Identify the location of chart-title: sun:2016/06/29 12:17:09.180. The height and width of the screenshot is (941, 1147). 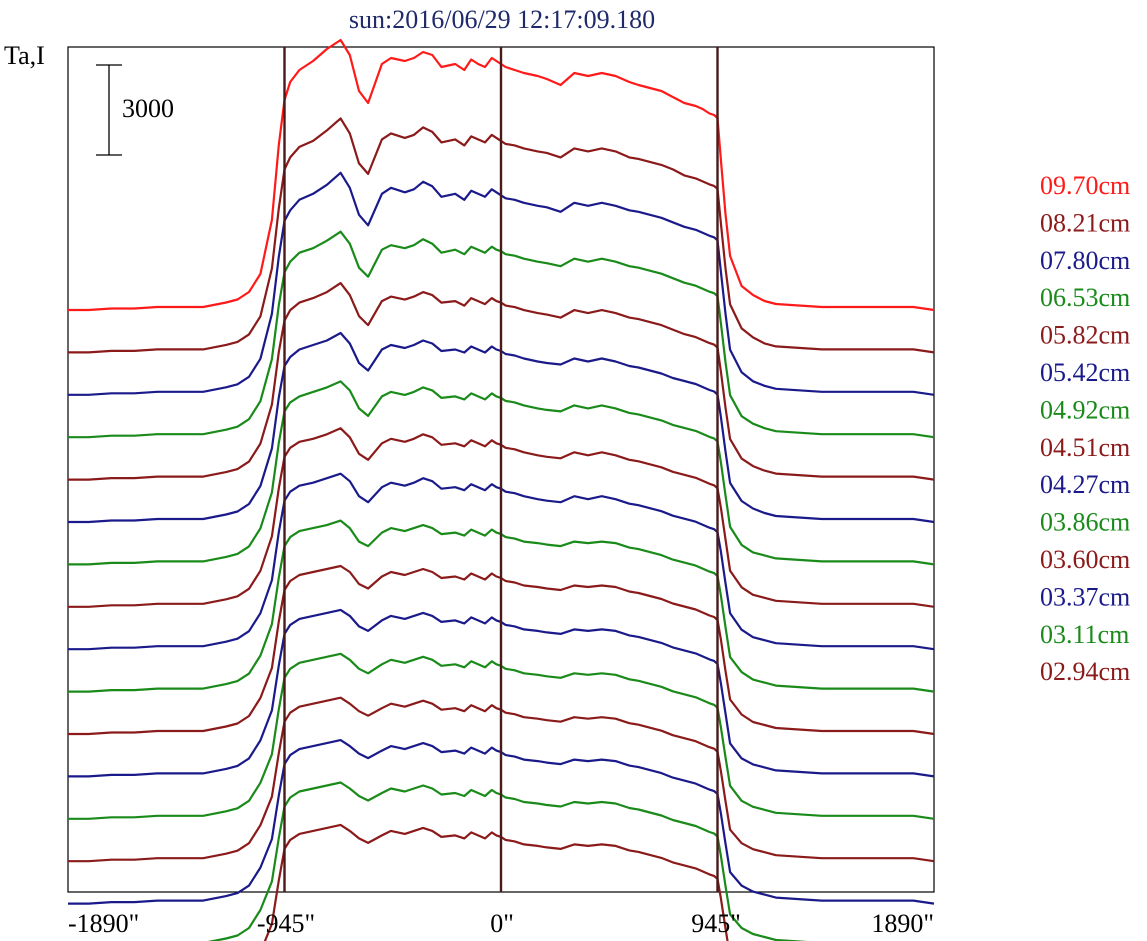
(502, 19).